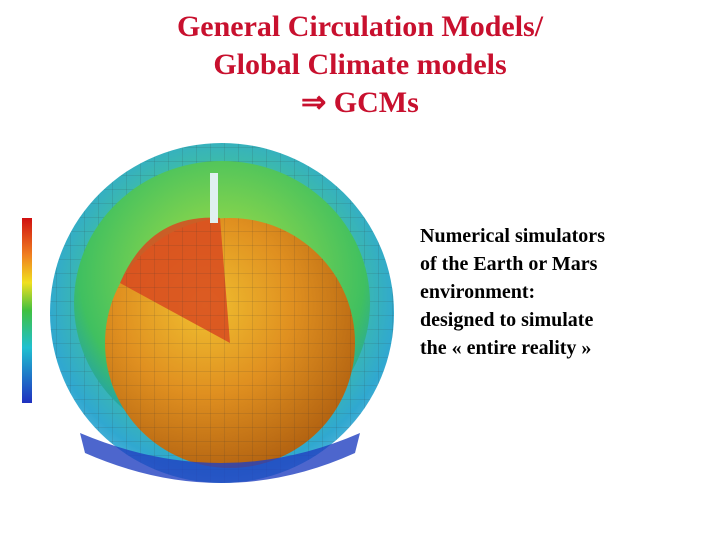 The height and width of the screenshot is (540, 720). Describe the element at coordinates (214, 198) in the screenshot. I see `cut-edge` at that location.